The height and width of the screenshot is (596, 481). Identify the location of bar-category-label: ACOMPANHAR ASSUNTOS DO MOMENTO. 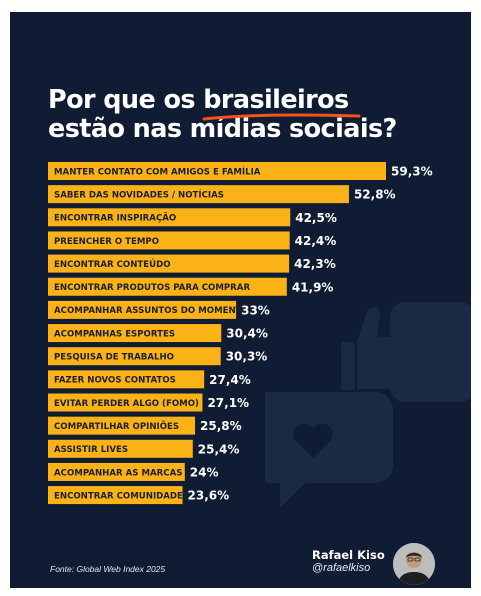
(151, 311).